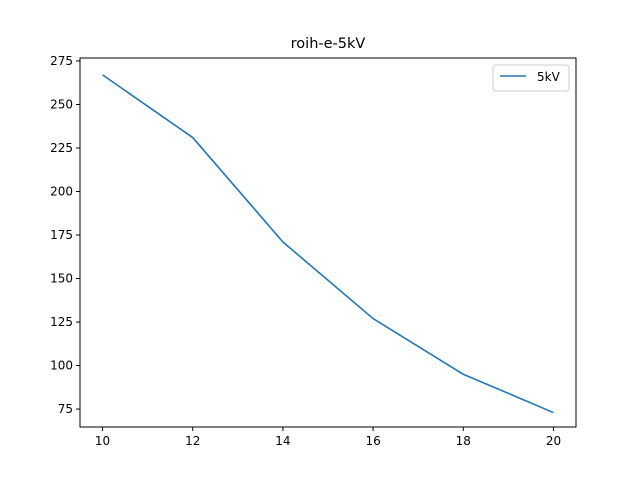 Image resolution: width=640 pixels, height=480 pixels. What do you see at coordinates (282, 441) in the screenshot?
I see `x-tick-label: 14` at bounding box center [282, 441].